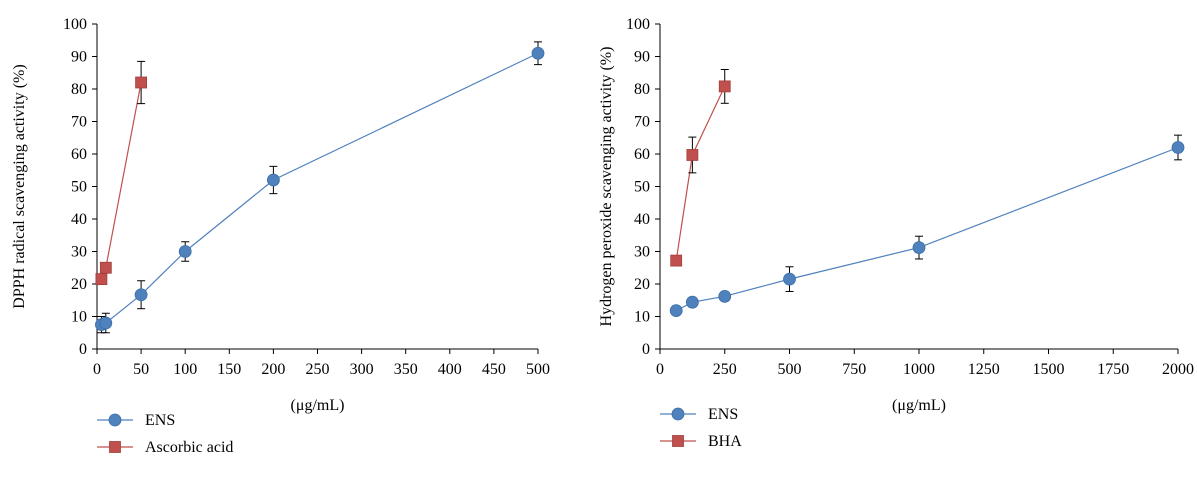 This screenshot has width=1198, height=488. Describe the element at coordinates (229, 369) in the screenshot. I see `x-tick-label: 150` at that location.